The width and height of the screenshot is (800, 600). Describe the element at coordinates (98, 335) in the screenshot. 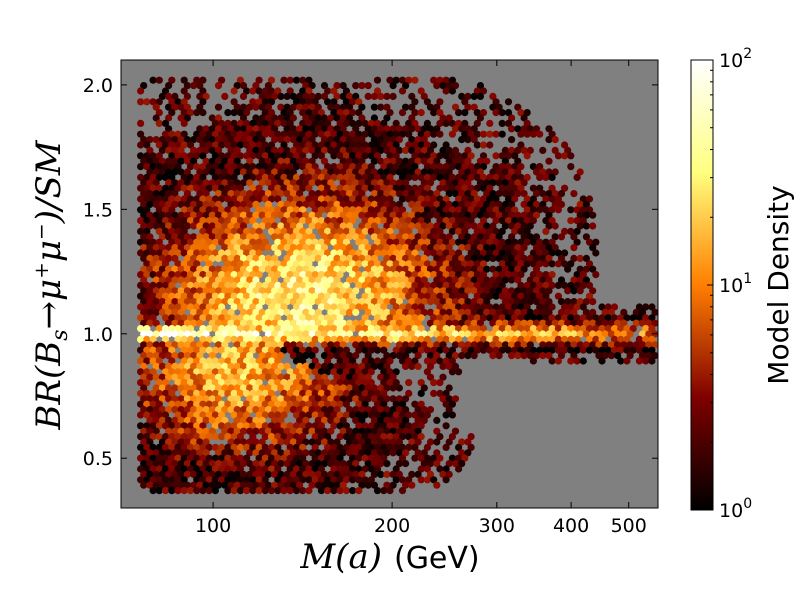

I see `y-tick-label: 1.0` at that location.